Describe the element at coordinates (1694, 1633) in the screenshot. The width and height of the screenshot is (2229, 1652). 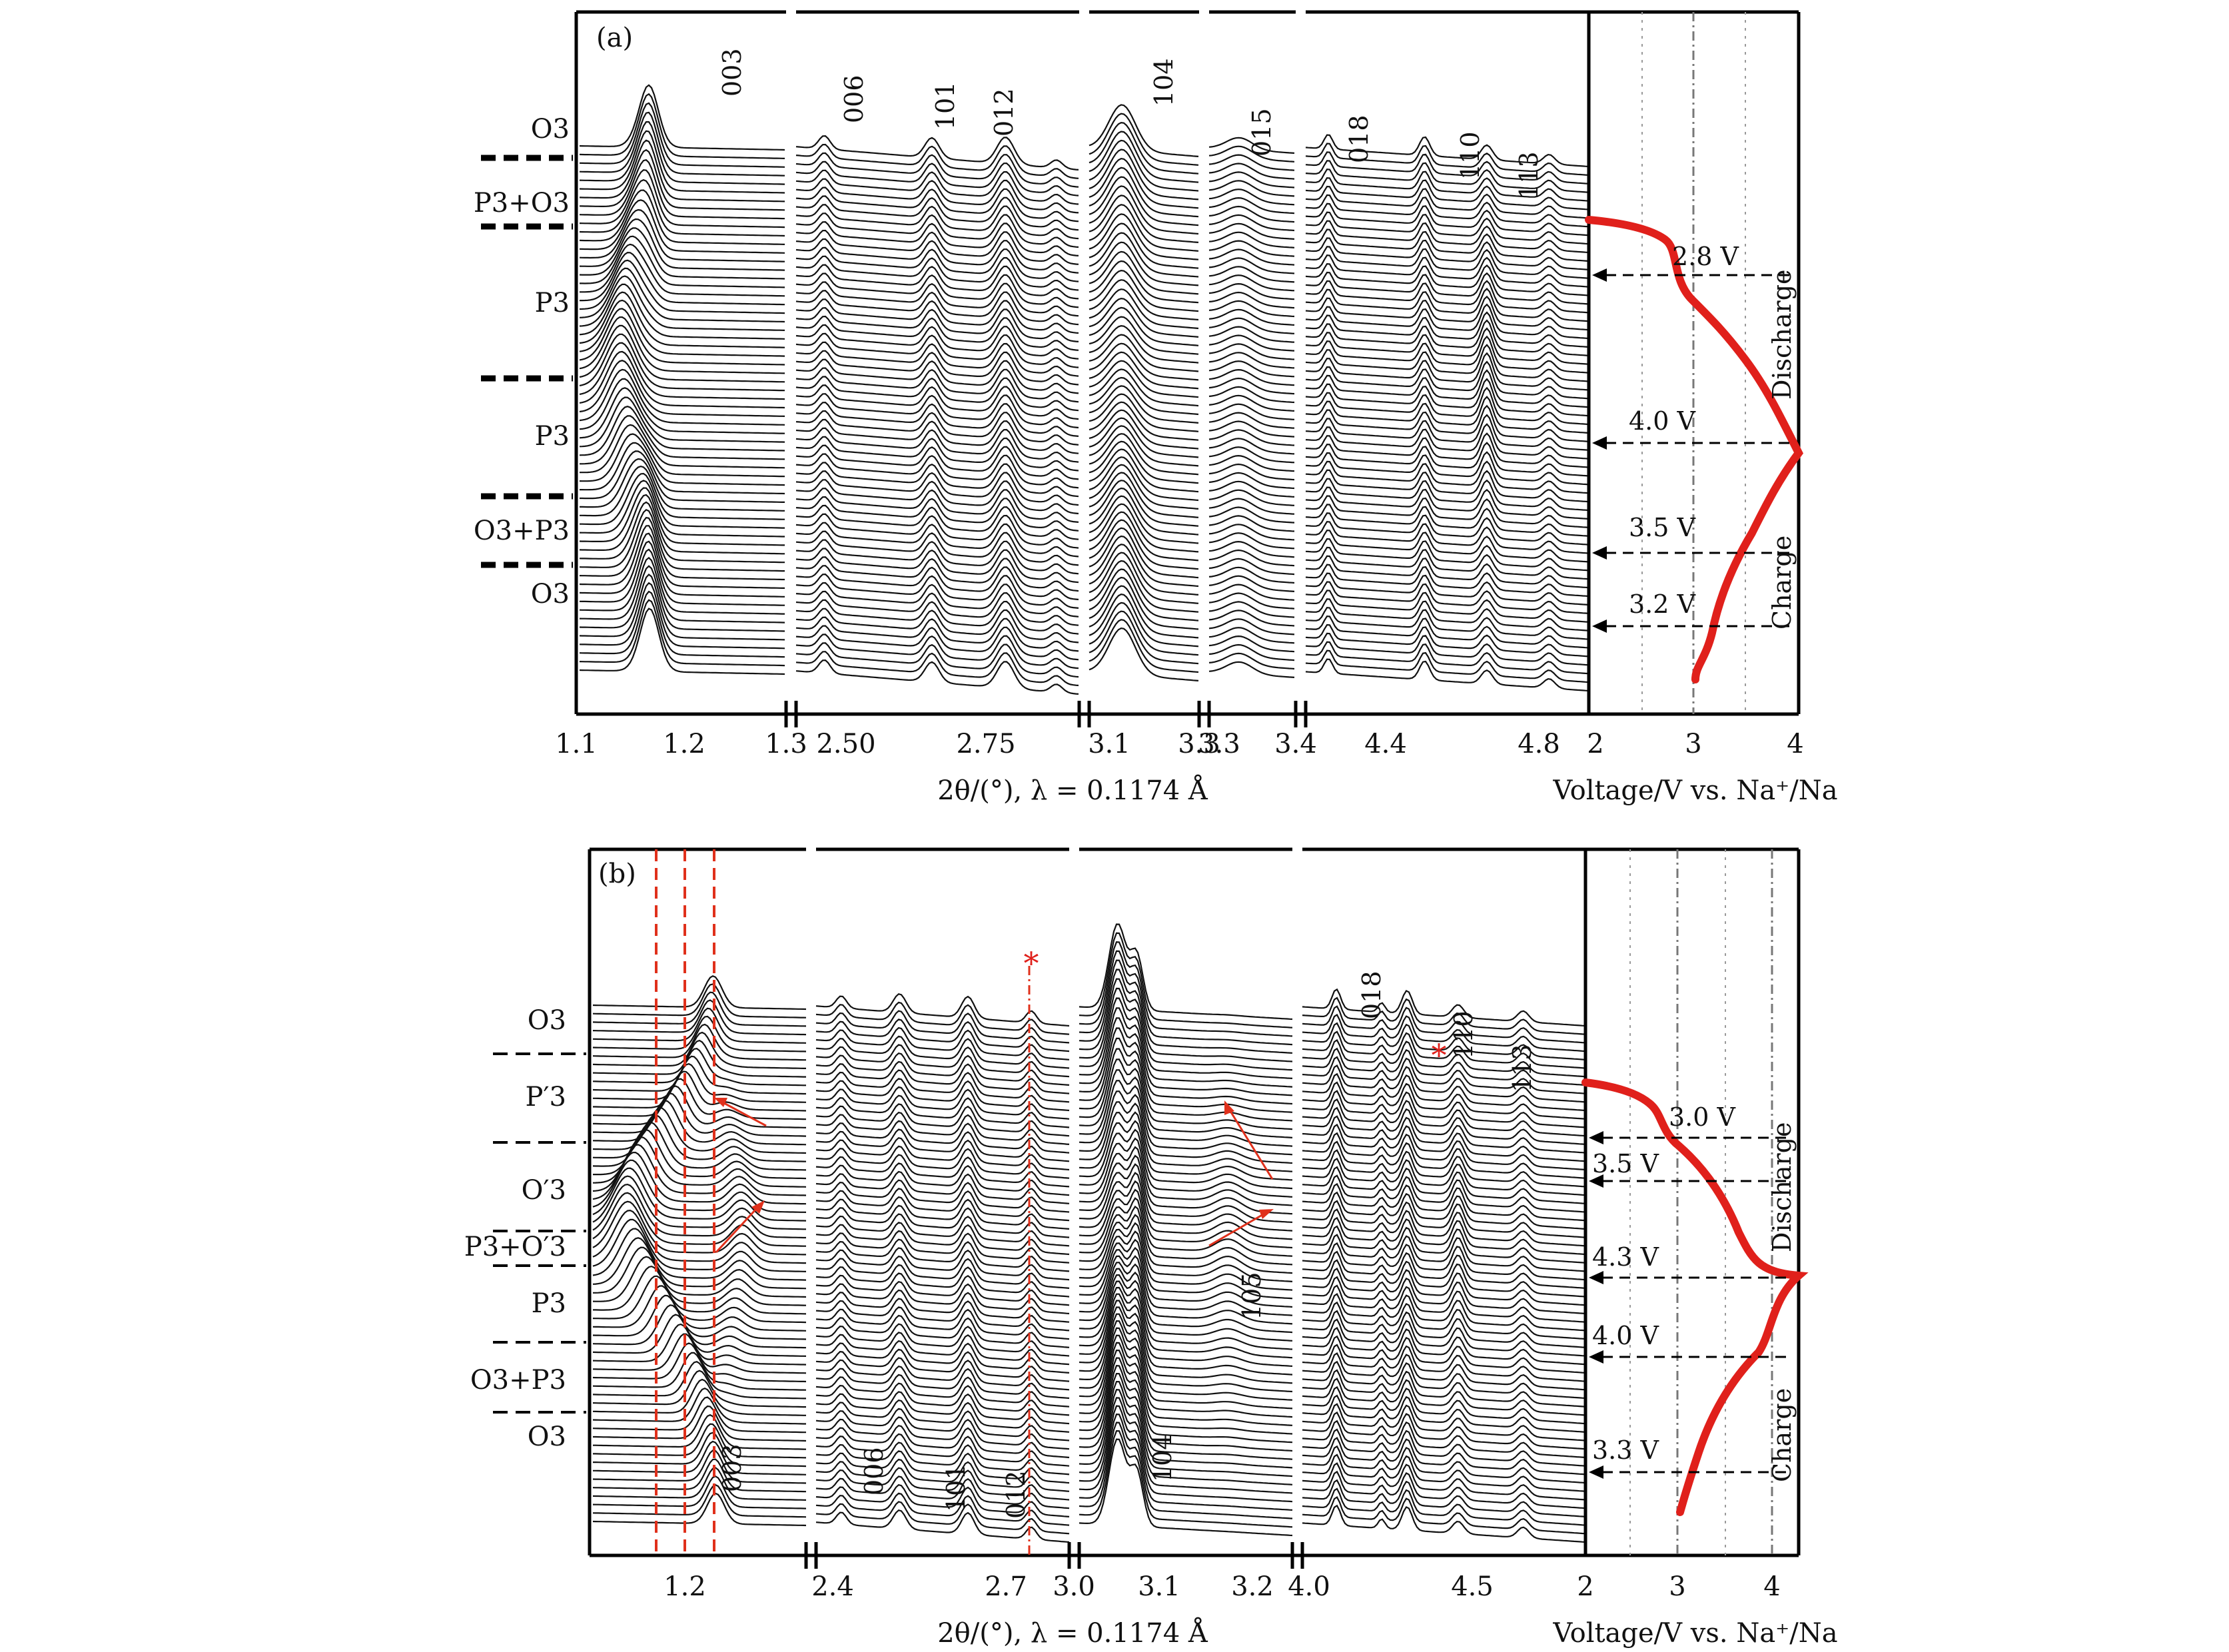
I see `panel-b-voltage-axis-title: Voltage/V vs. Na⁺/Na` at that location.